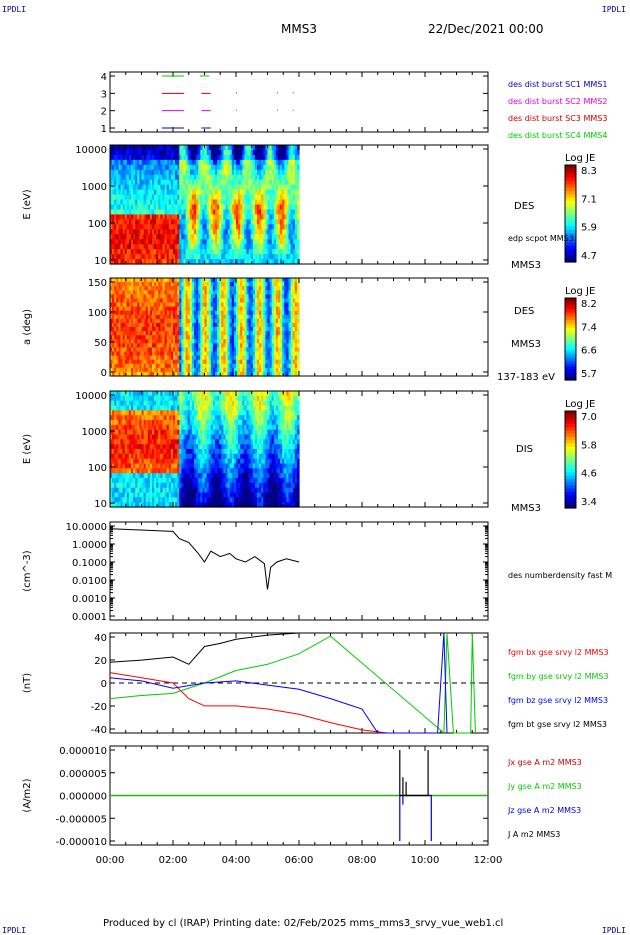 Image resolution: width=630 pixels, height=935 pixels. I want to click on availability-legend-entry: des dist burst SC2 MMS2, so click(557, 101).